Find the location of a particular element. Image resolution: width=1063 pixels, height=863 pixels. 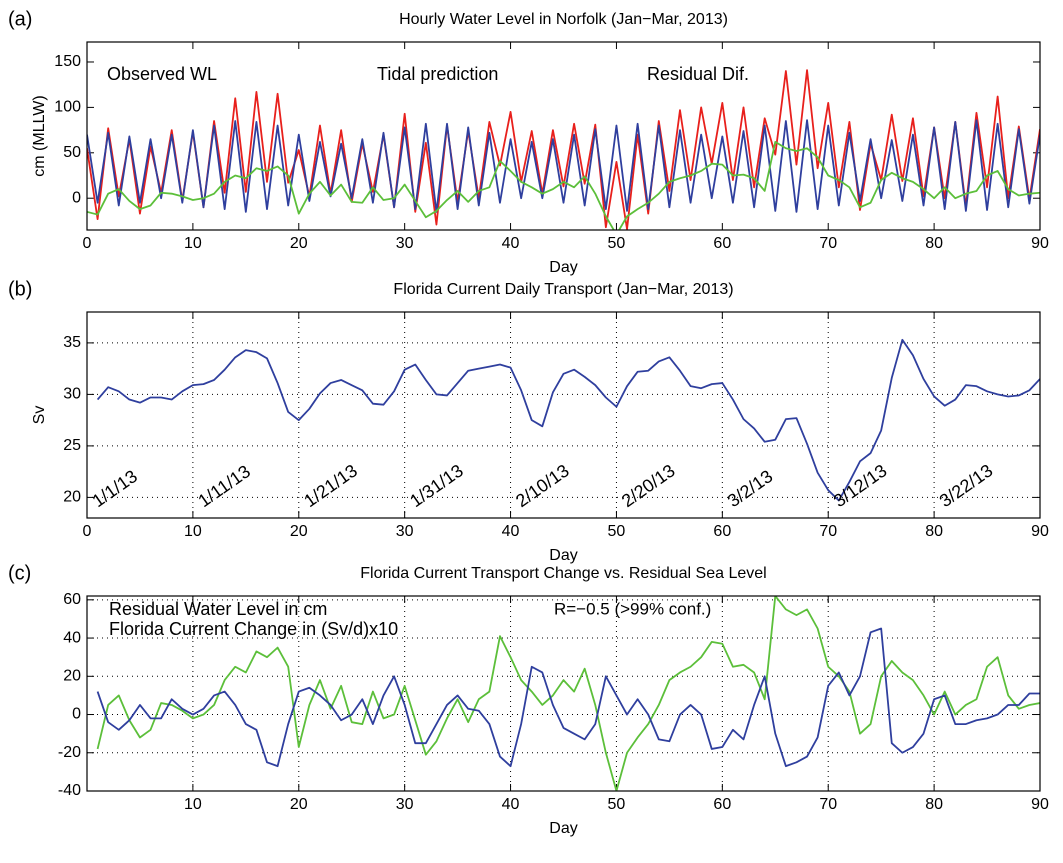

legend-label: Observed WL is located at coordinates (162, 74).